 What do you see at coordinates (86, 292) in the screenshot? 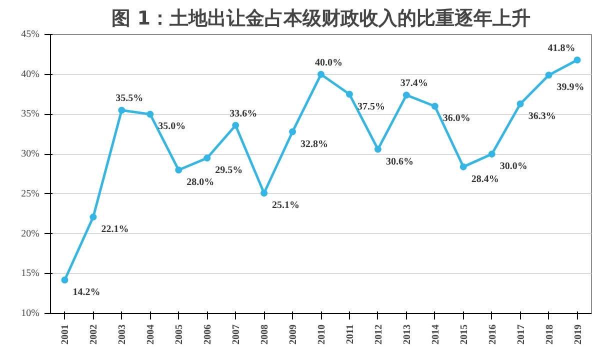
I see `data-label: 14.2%` at bounding box center [86, 292].